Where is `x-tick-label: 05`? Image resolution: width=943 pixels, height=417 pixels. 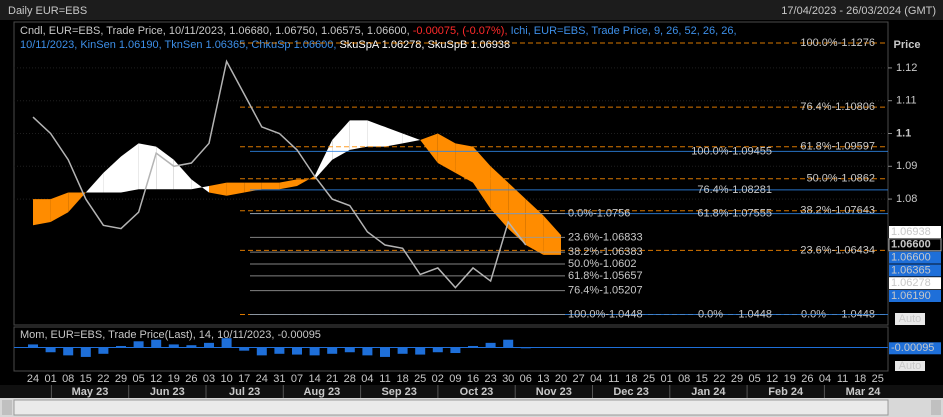
x-tick-label: 05 is located at coordinates (138, 379).